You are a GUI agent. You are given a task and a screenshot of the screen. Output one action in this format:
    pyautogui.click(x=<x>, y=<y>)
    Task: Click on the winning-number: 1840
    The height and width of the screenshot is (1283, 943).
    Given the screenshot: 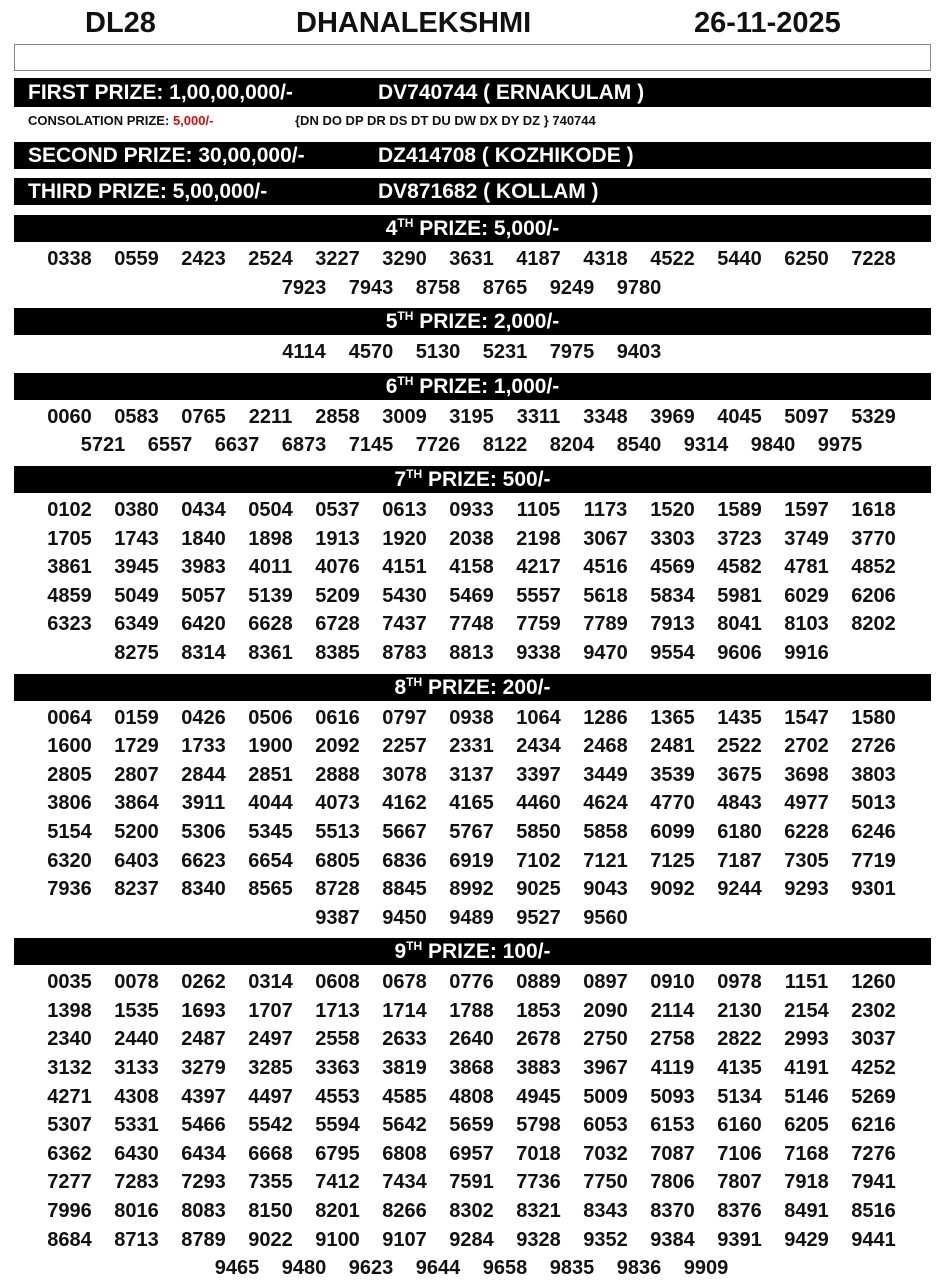 What is the action you would take?
    pyautogui.click(x=203, y=538)
    